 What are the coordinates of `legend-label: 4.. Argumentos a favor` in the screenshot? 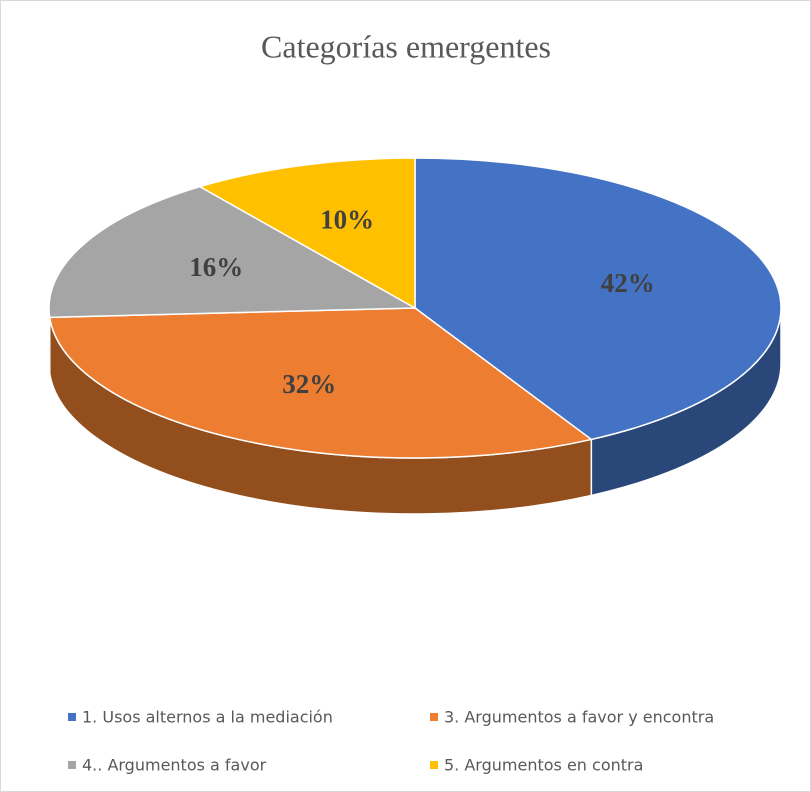 It's located at (174, 765).